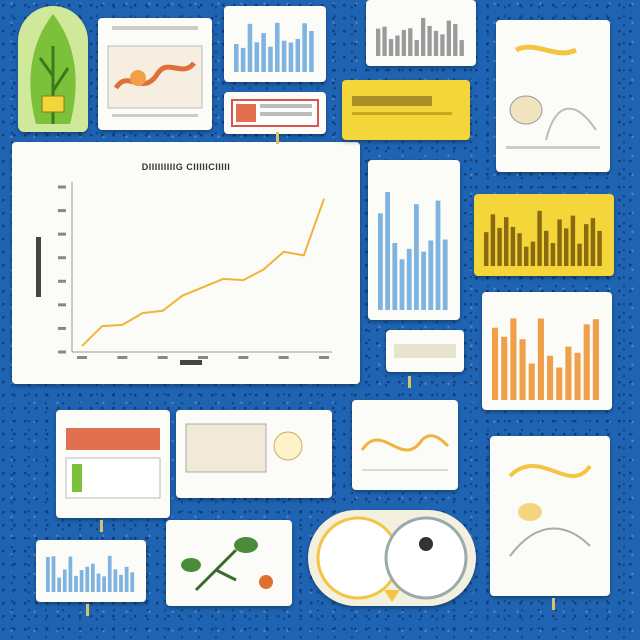  What do you see at coordinates (275, 113) in the screenshot?
I see `red-table-card` at bounding box center [275, 113].